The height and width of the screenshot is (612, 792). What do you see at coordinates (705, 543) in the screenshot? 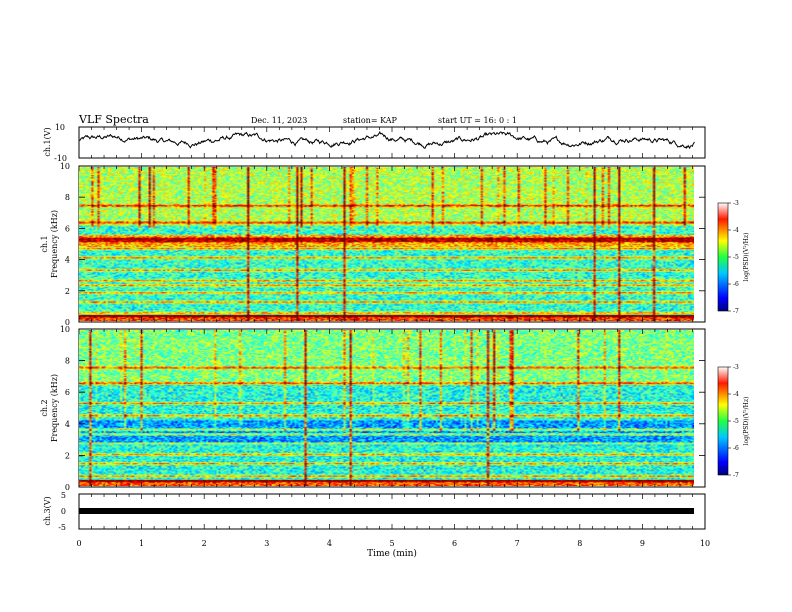
I see `time-tick-label: 10` at bounding box center [705, 543].